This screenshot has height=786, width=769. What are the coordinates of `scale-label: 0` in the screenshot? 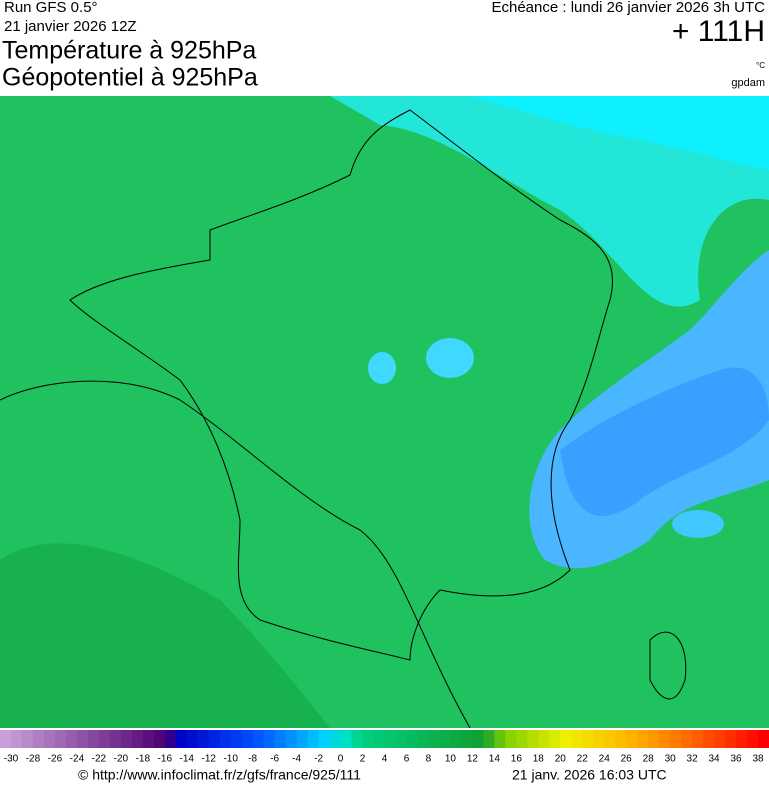 It's located at (341, 759).